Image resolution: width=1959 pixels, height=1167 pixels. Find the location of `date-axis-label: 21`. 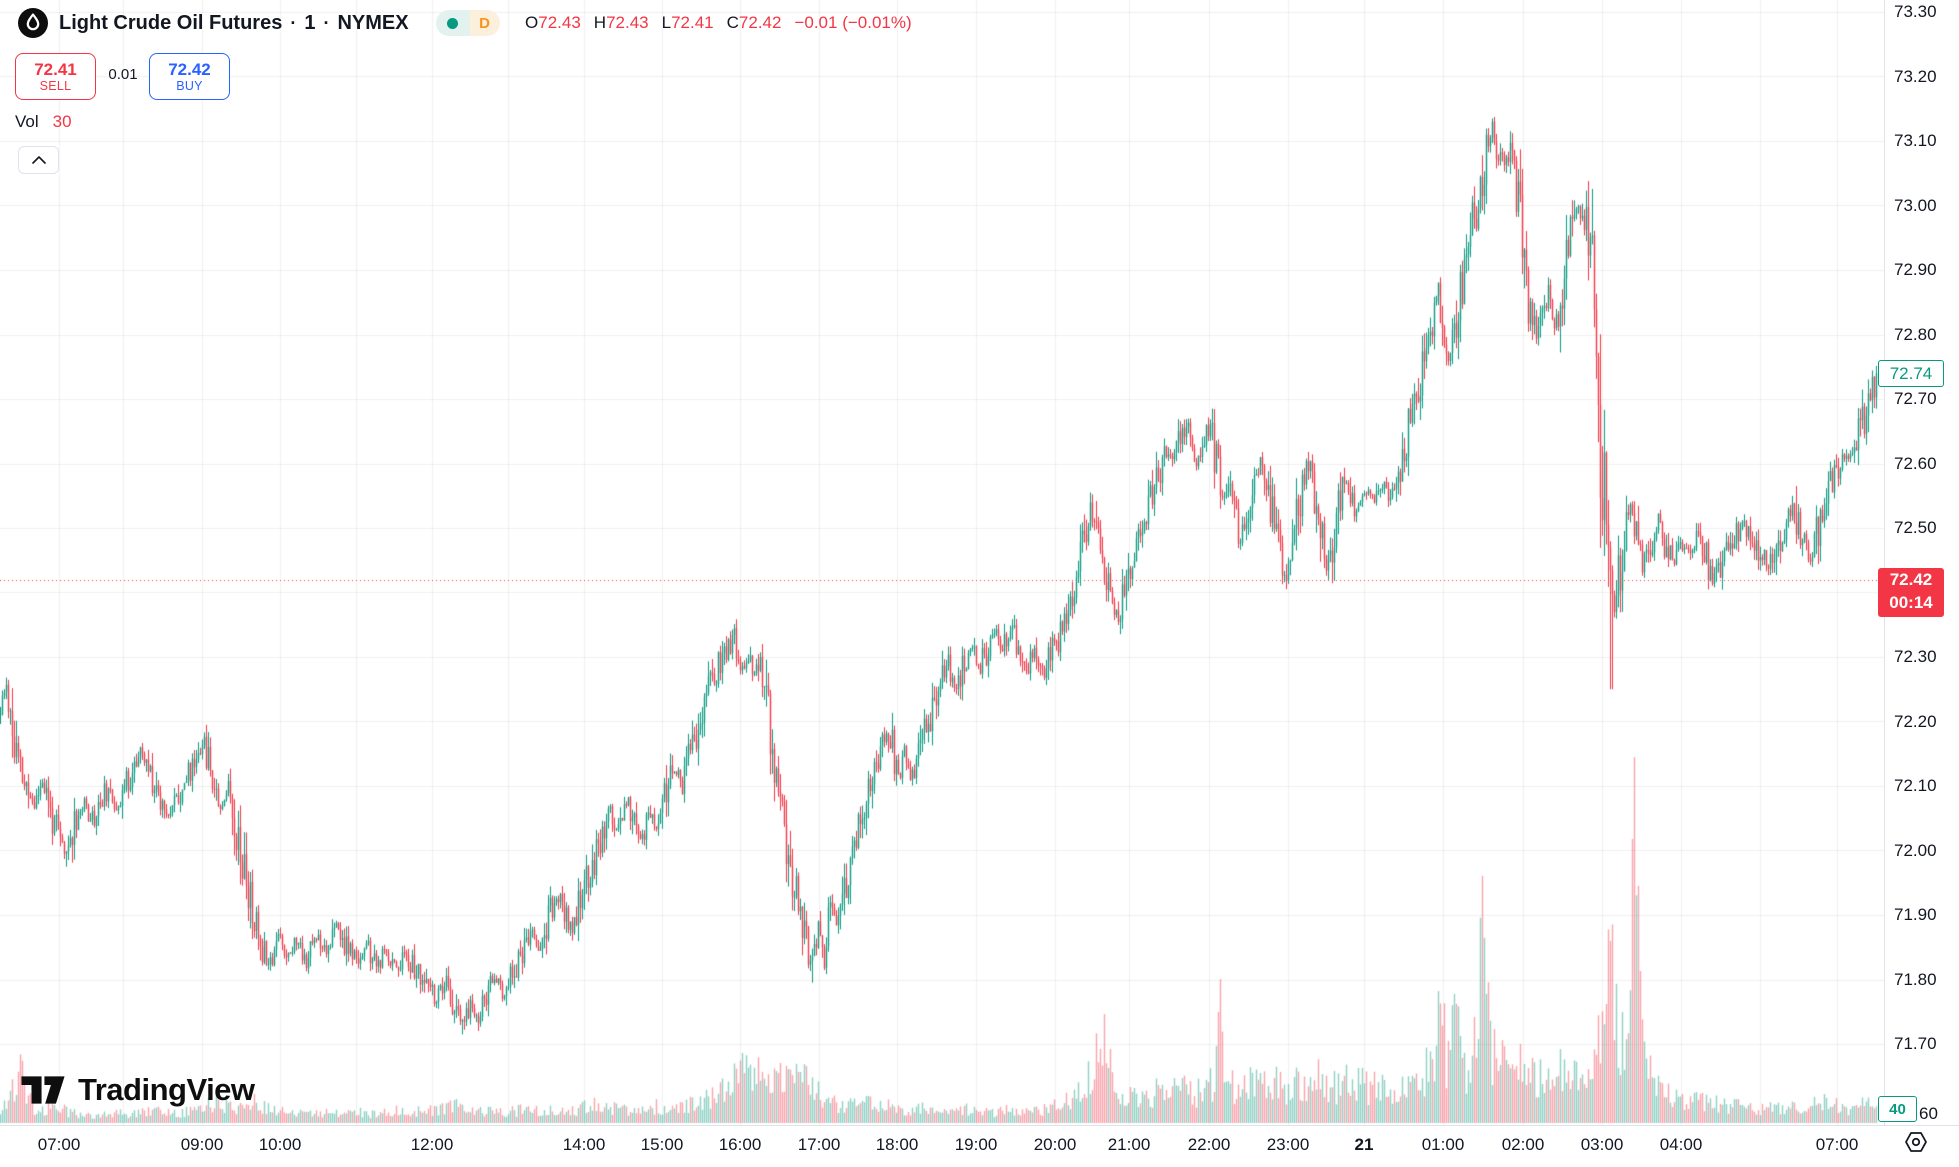

date-axis-label: 21 is located at coordinates (1364, 1144).